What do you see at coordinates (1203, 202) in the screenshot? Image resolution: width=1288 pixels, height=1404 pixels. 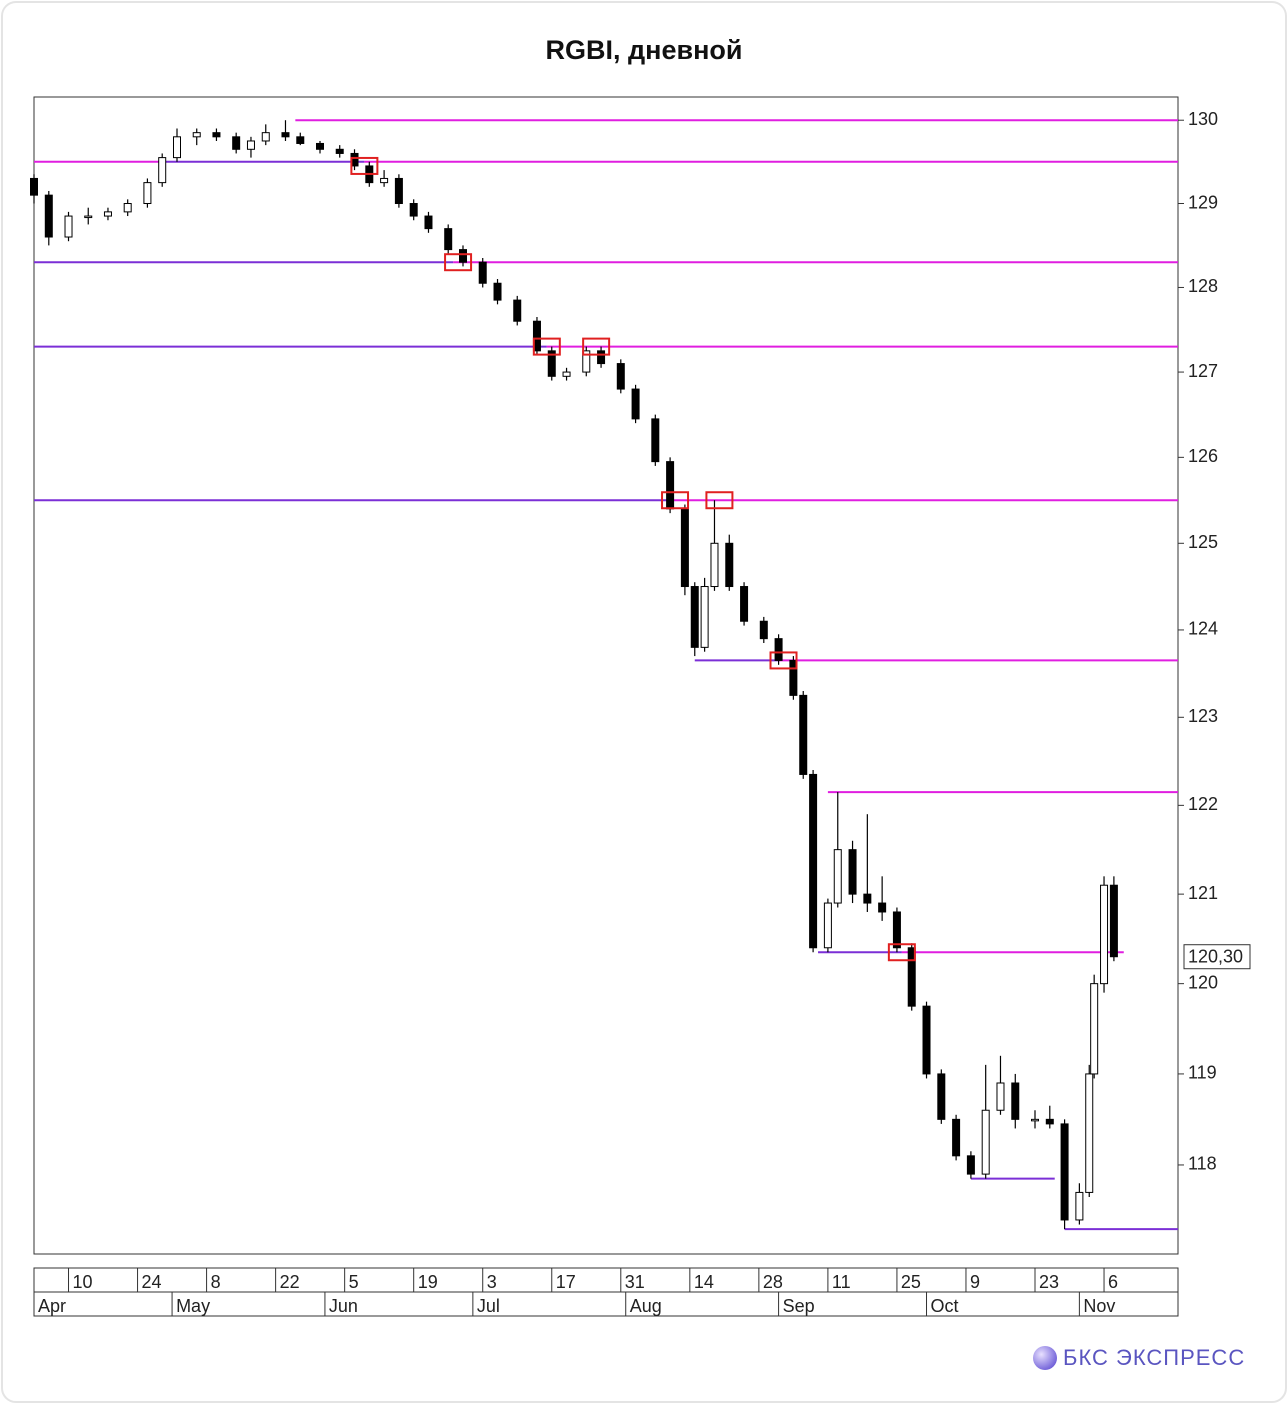 I see `y-tick-label: 129` at bounding box center [1203, 202].